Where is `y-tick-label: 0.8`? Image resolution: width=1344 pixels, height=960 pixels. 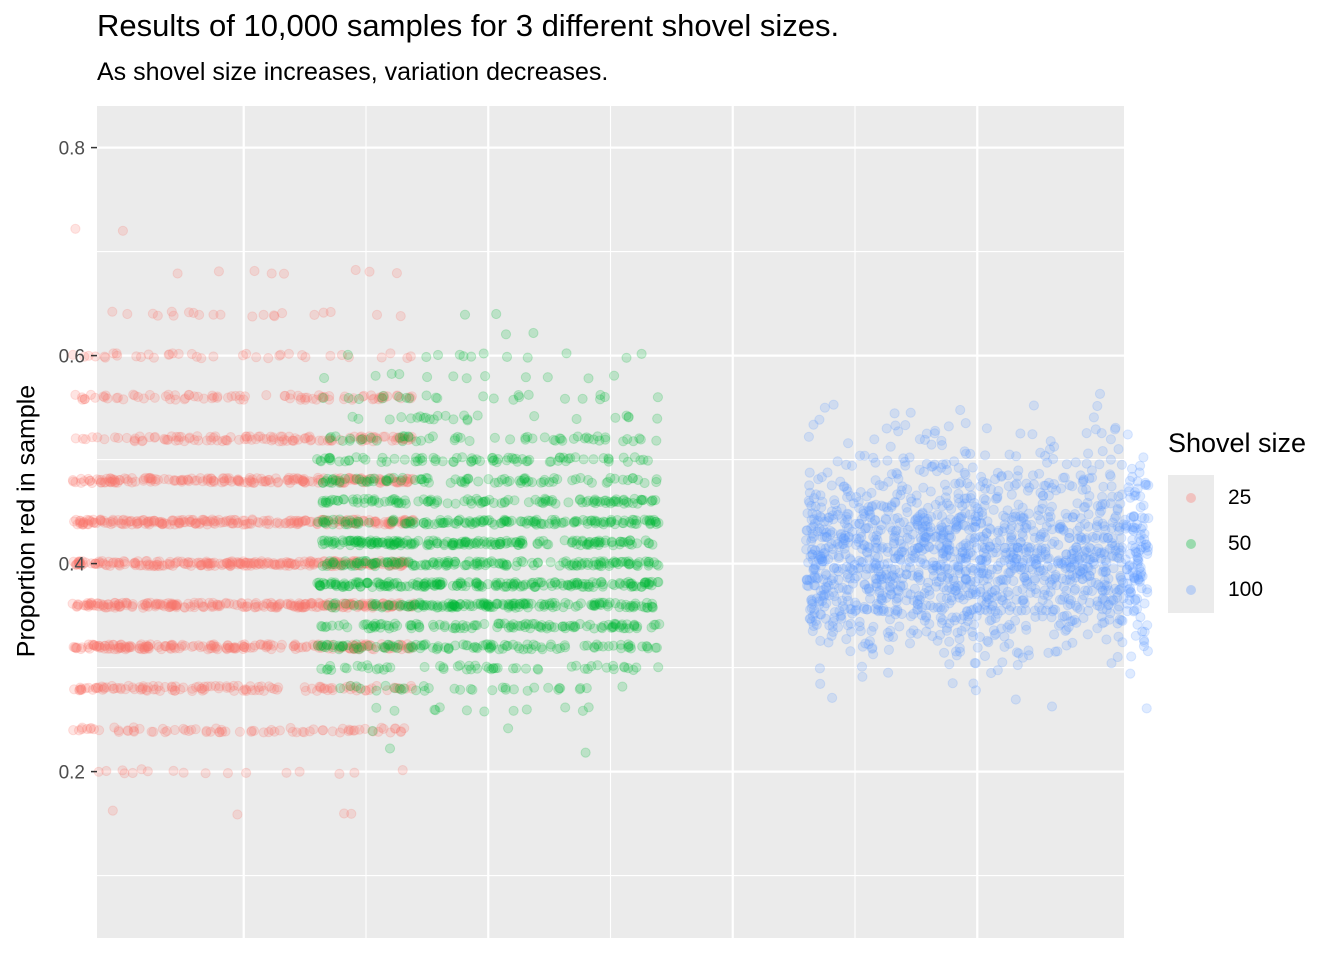 y-tick-label: 0.8 is located at coordinates (72, 149).